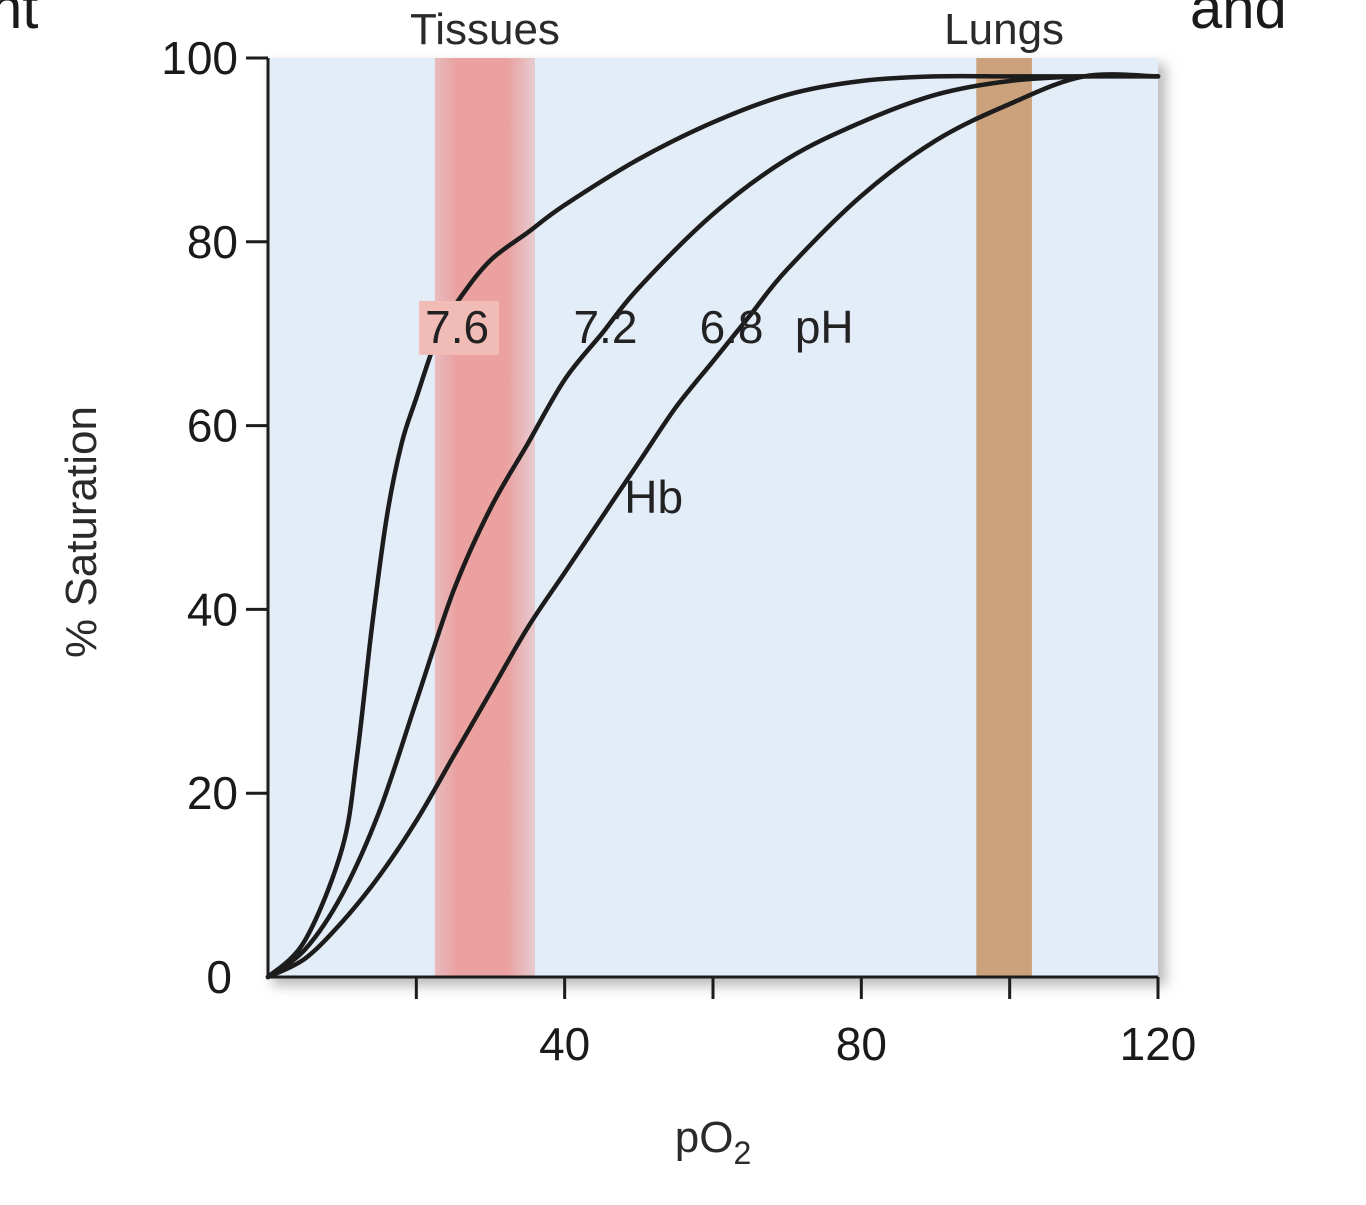 The image size is (1366, 1205). Describe the element at coordinates (861, 1044) in the screenshot. I see `x-tick-label-80: 80` at that location.